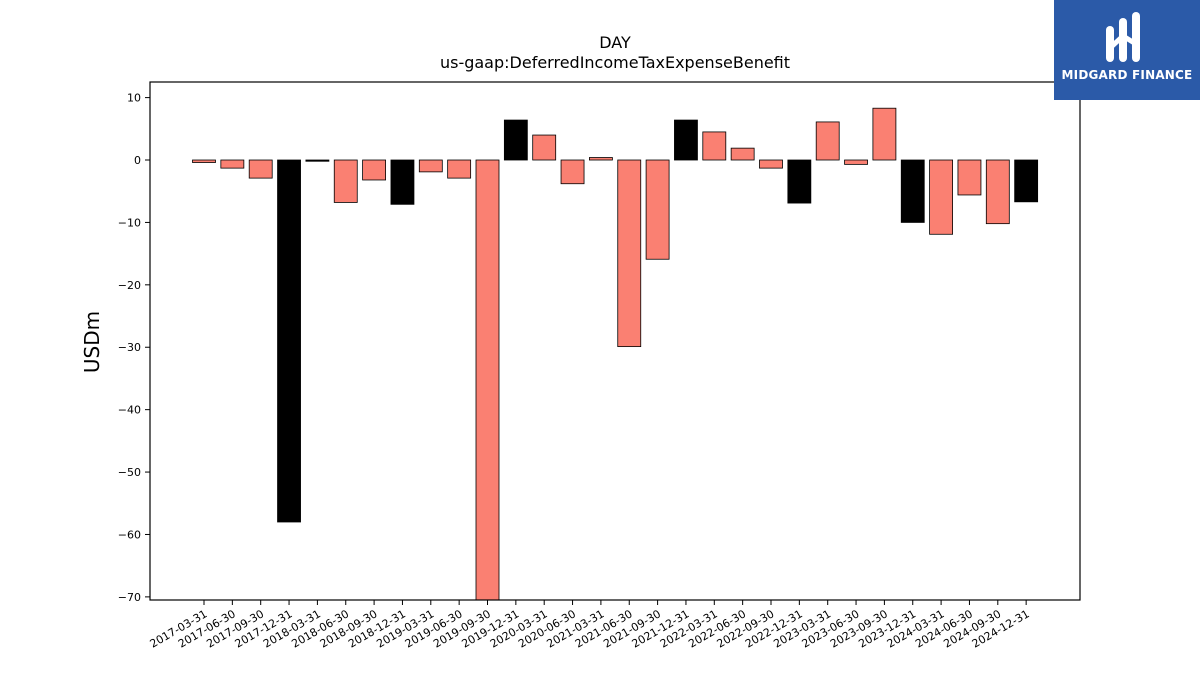 This screenshot has width=1200, height=675. I want to click on y-tick-label: 10, so click(134, 98).